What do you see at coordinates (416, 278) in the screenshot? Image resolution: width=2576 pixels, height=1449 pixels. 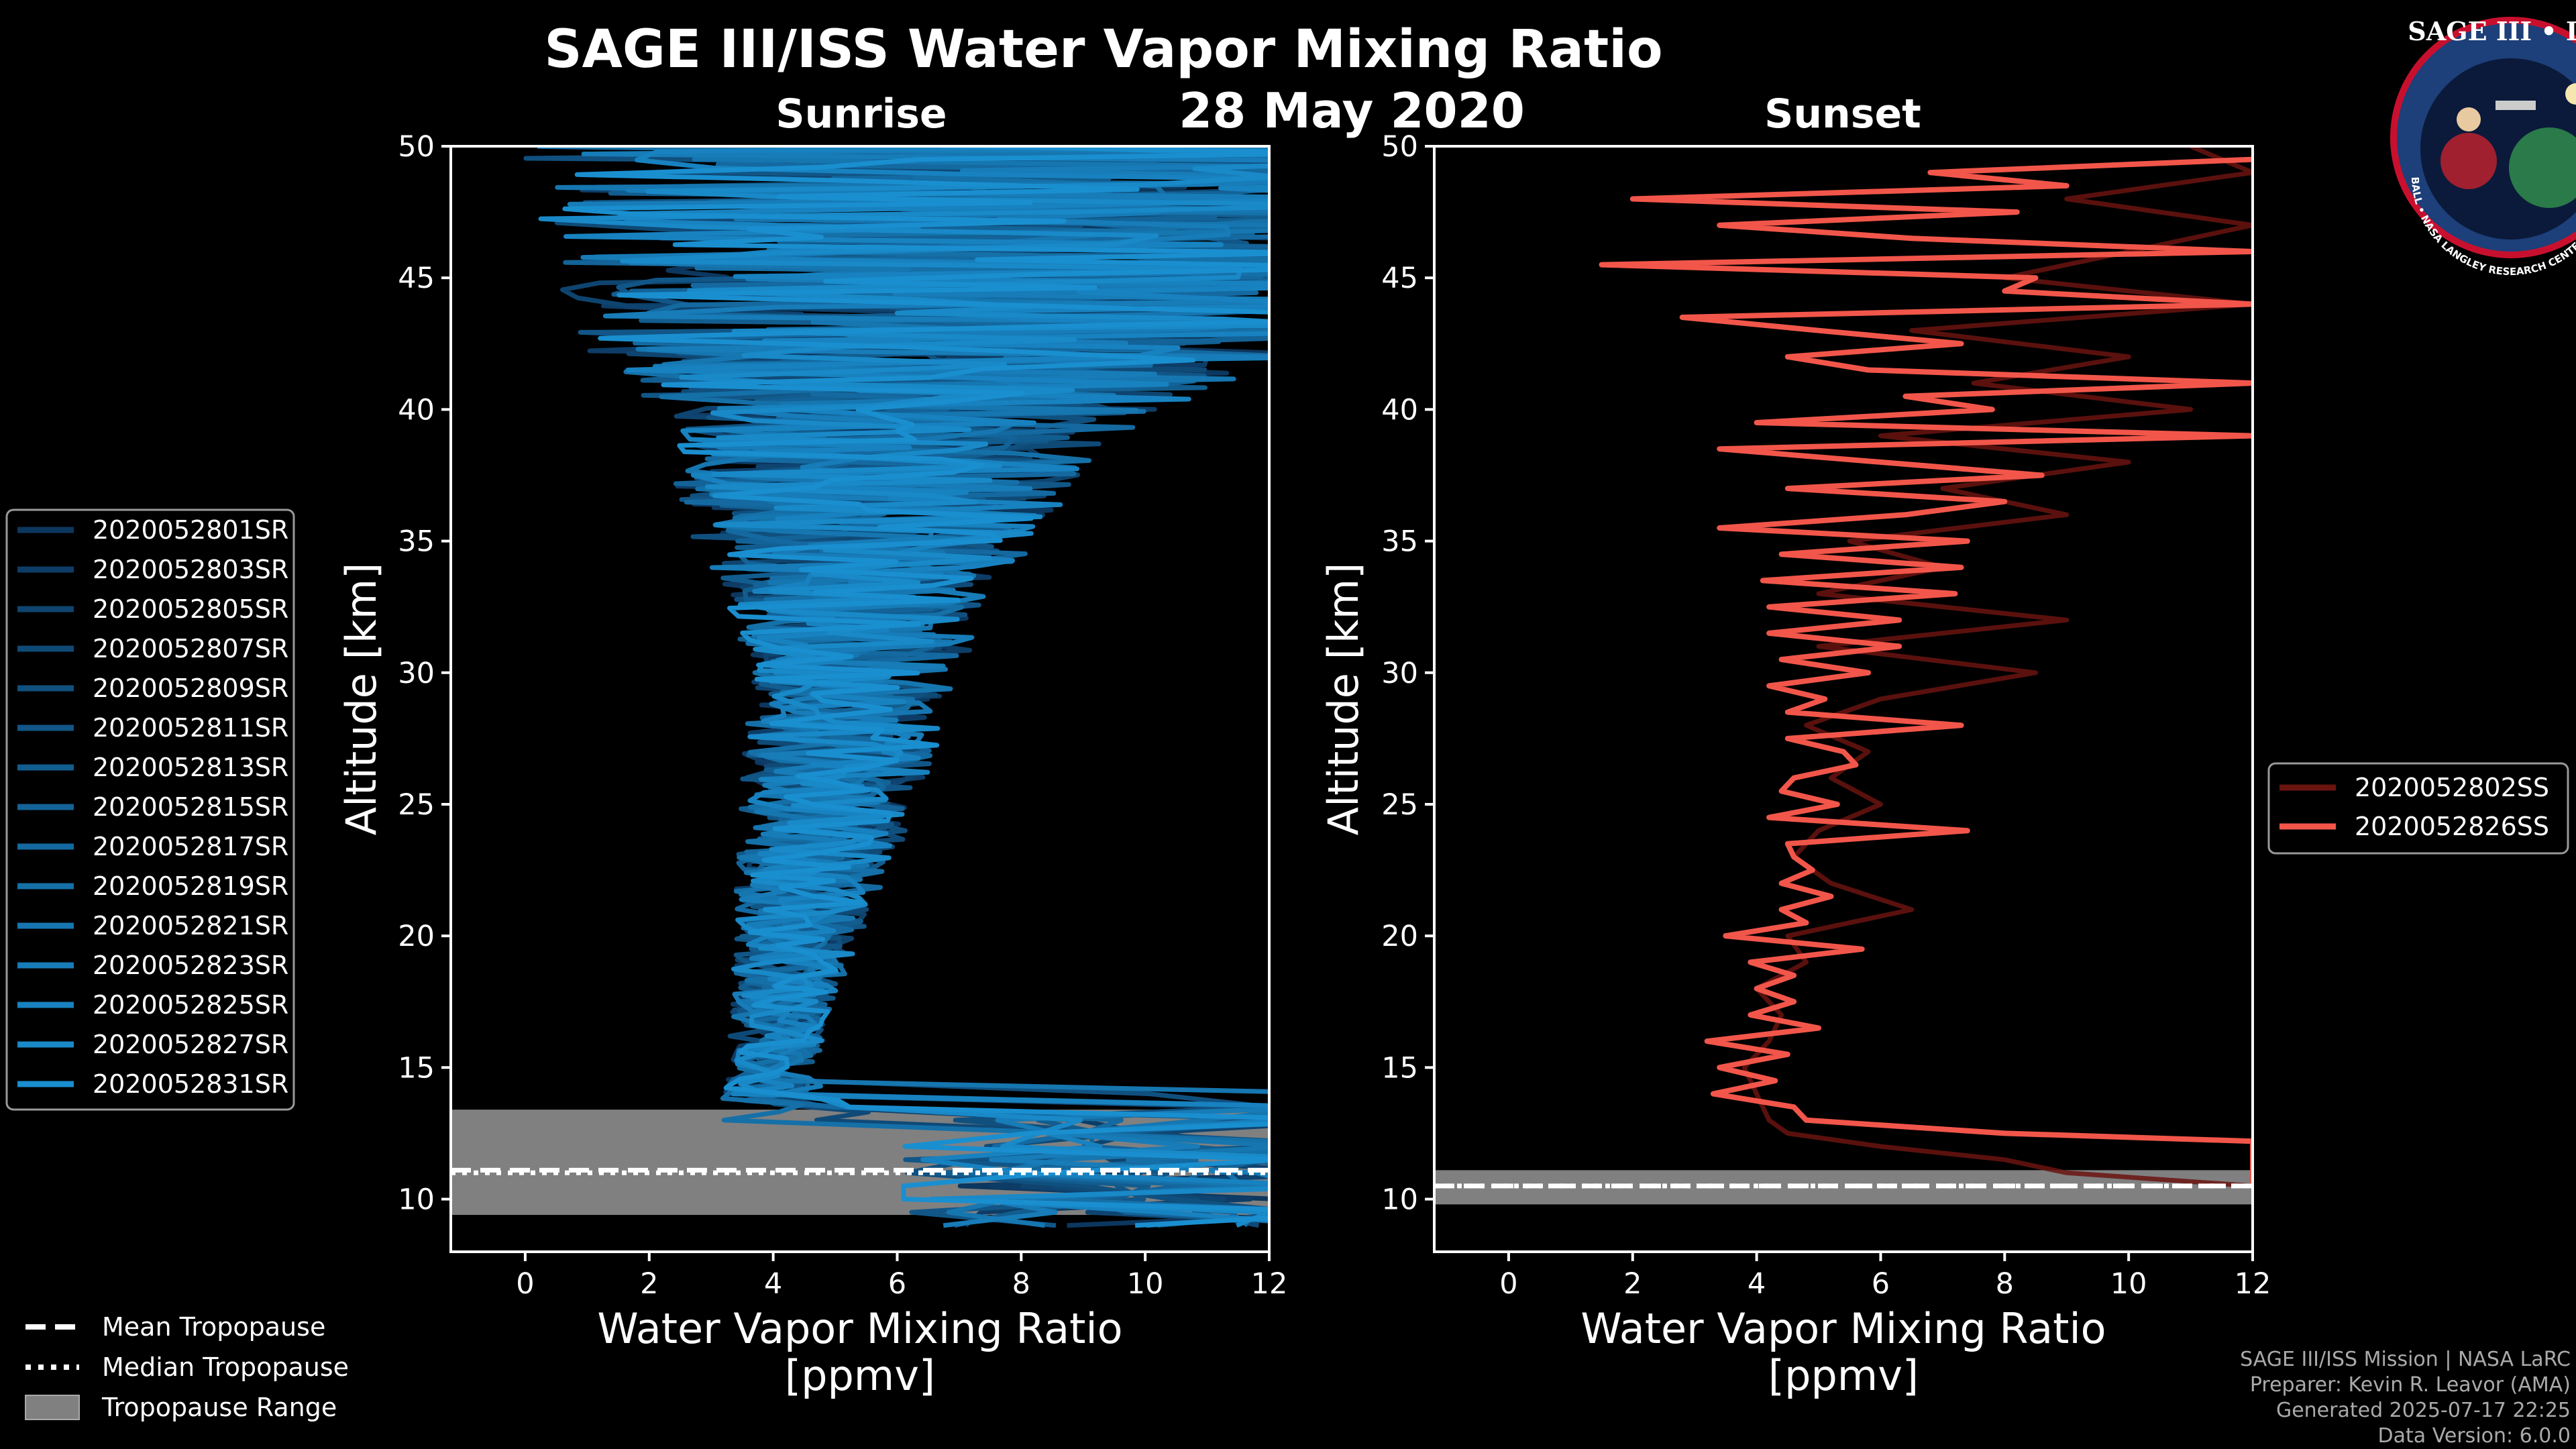 I see `sunrise-y-tick-label: 45` at bounding box center [416, 278].